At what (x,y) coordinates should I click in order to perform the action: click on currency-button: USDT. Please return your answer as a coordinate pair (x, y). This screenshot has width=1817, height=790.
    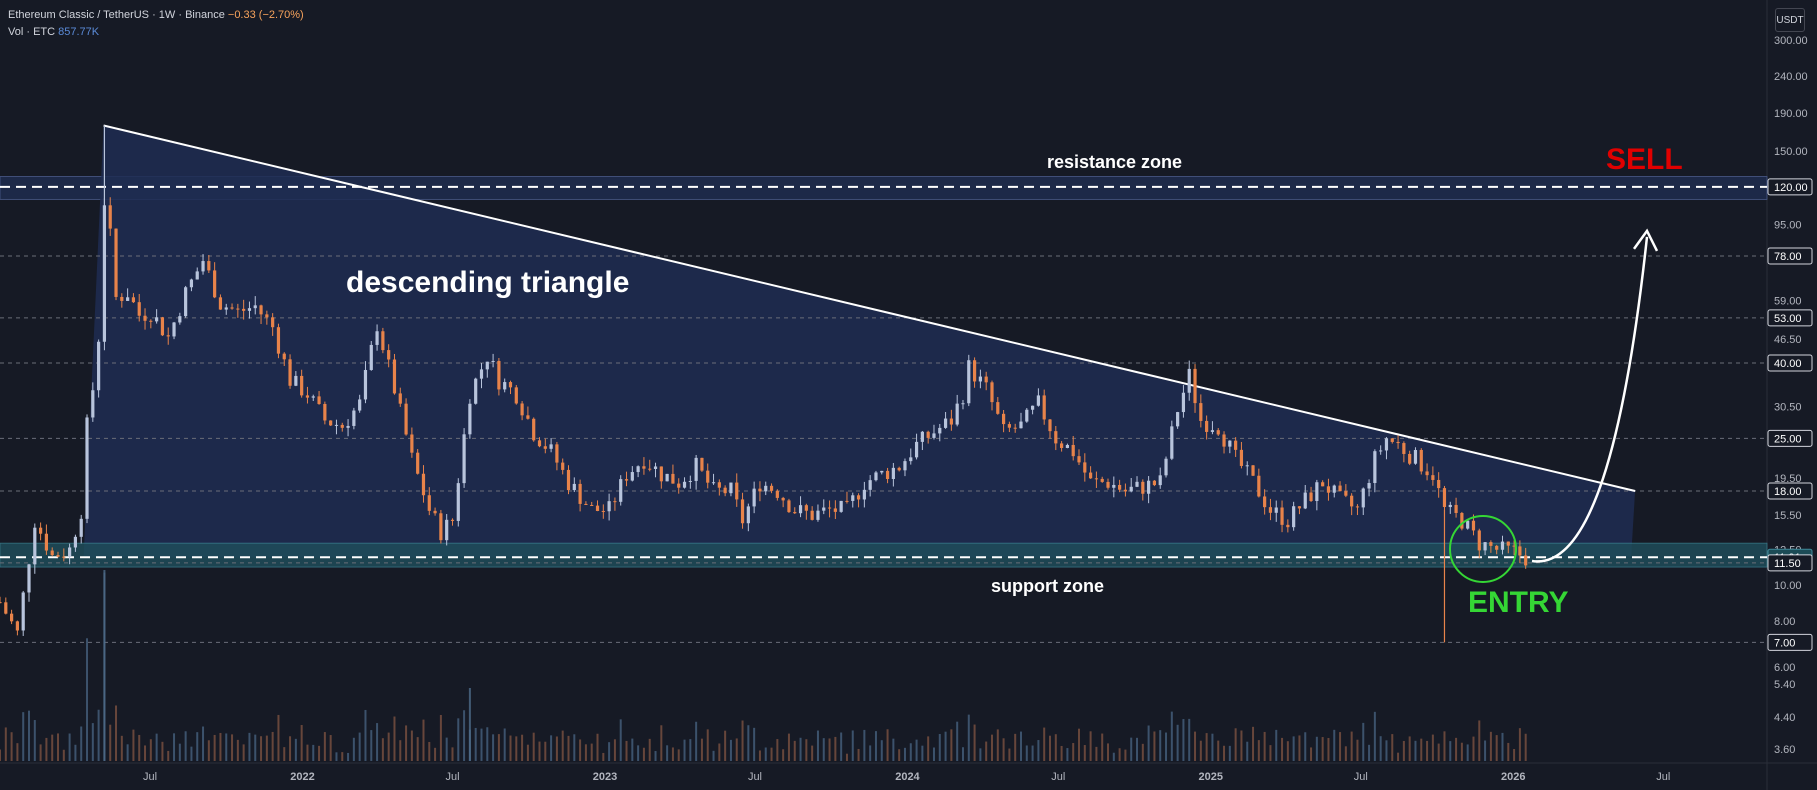
    Looking at the image, I should click on (1790, 20).